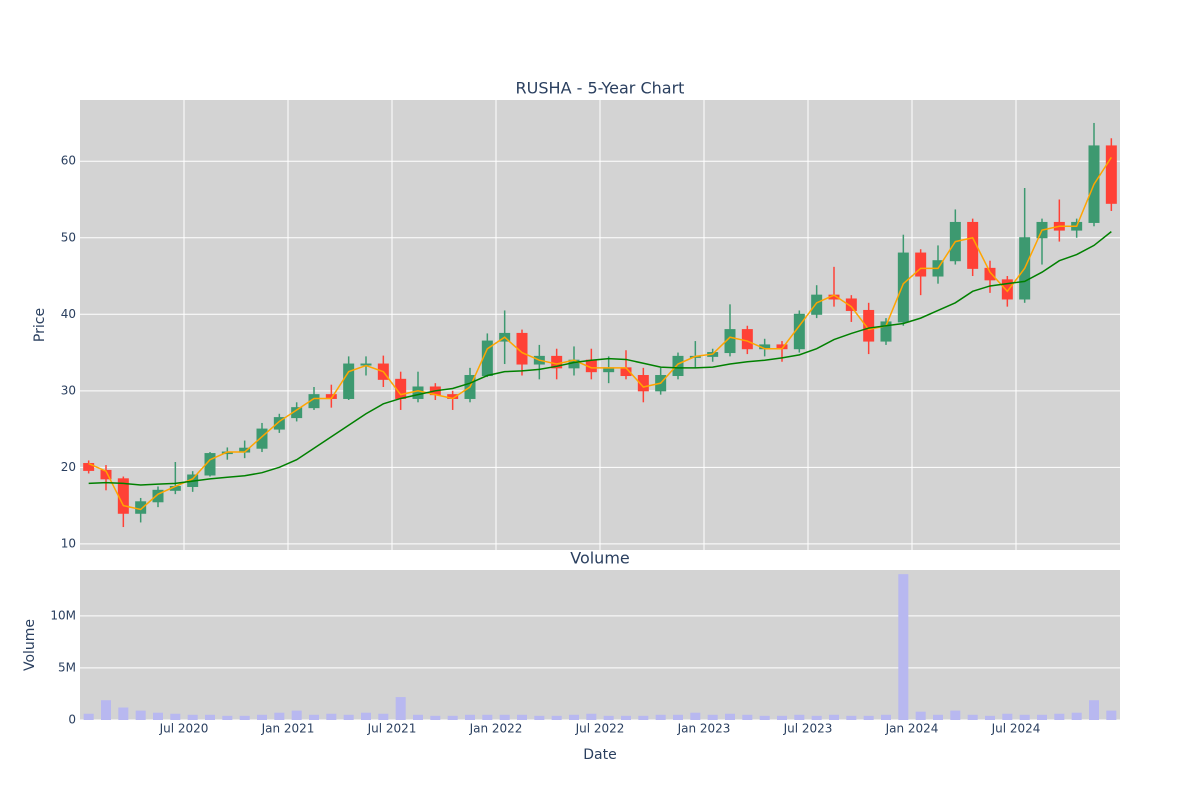 This screenshot has width=1200, height=800. I want to click on x-tick-label: Jul 2024, so click(1016, 729).